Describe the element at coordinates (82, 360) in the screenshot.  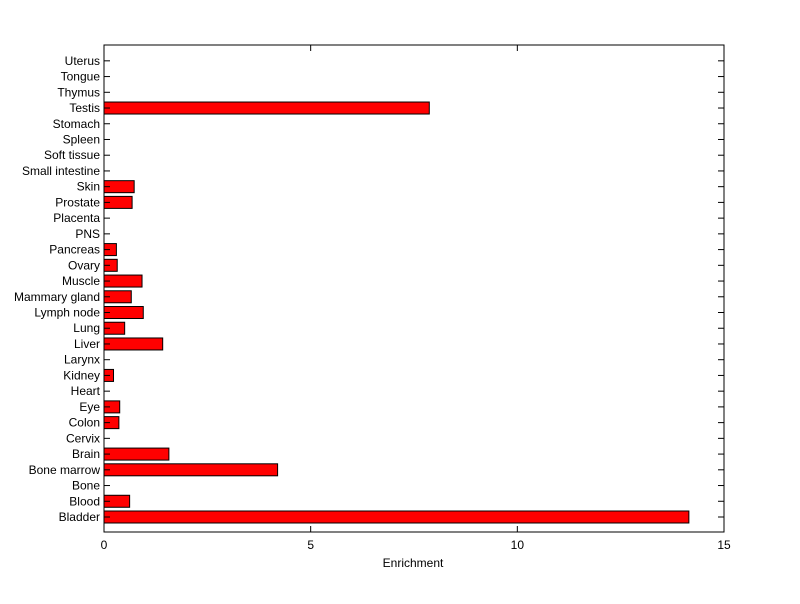
I see `y-tick-label: Larynx` at that location.